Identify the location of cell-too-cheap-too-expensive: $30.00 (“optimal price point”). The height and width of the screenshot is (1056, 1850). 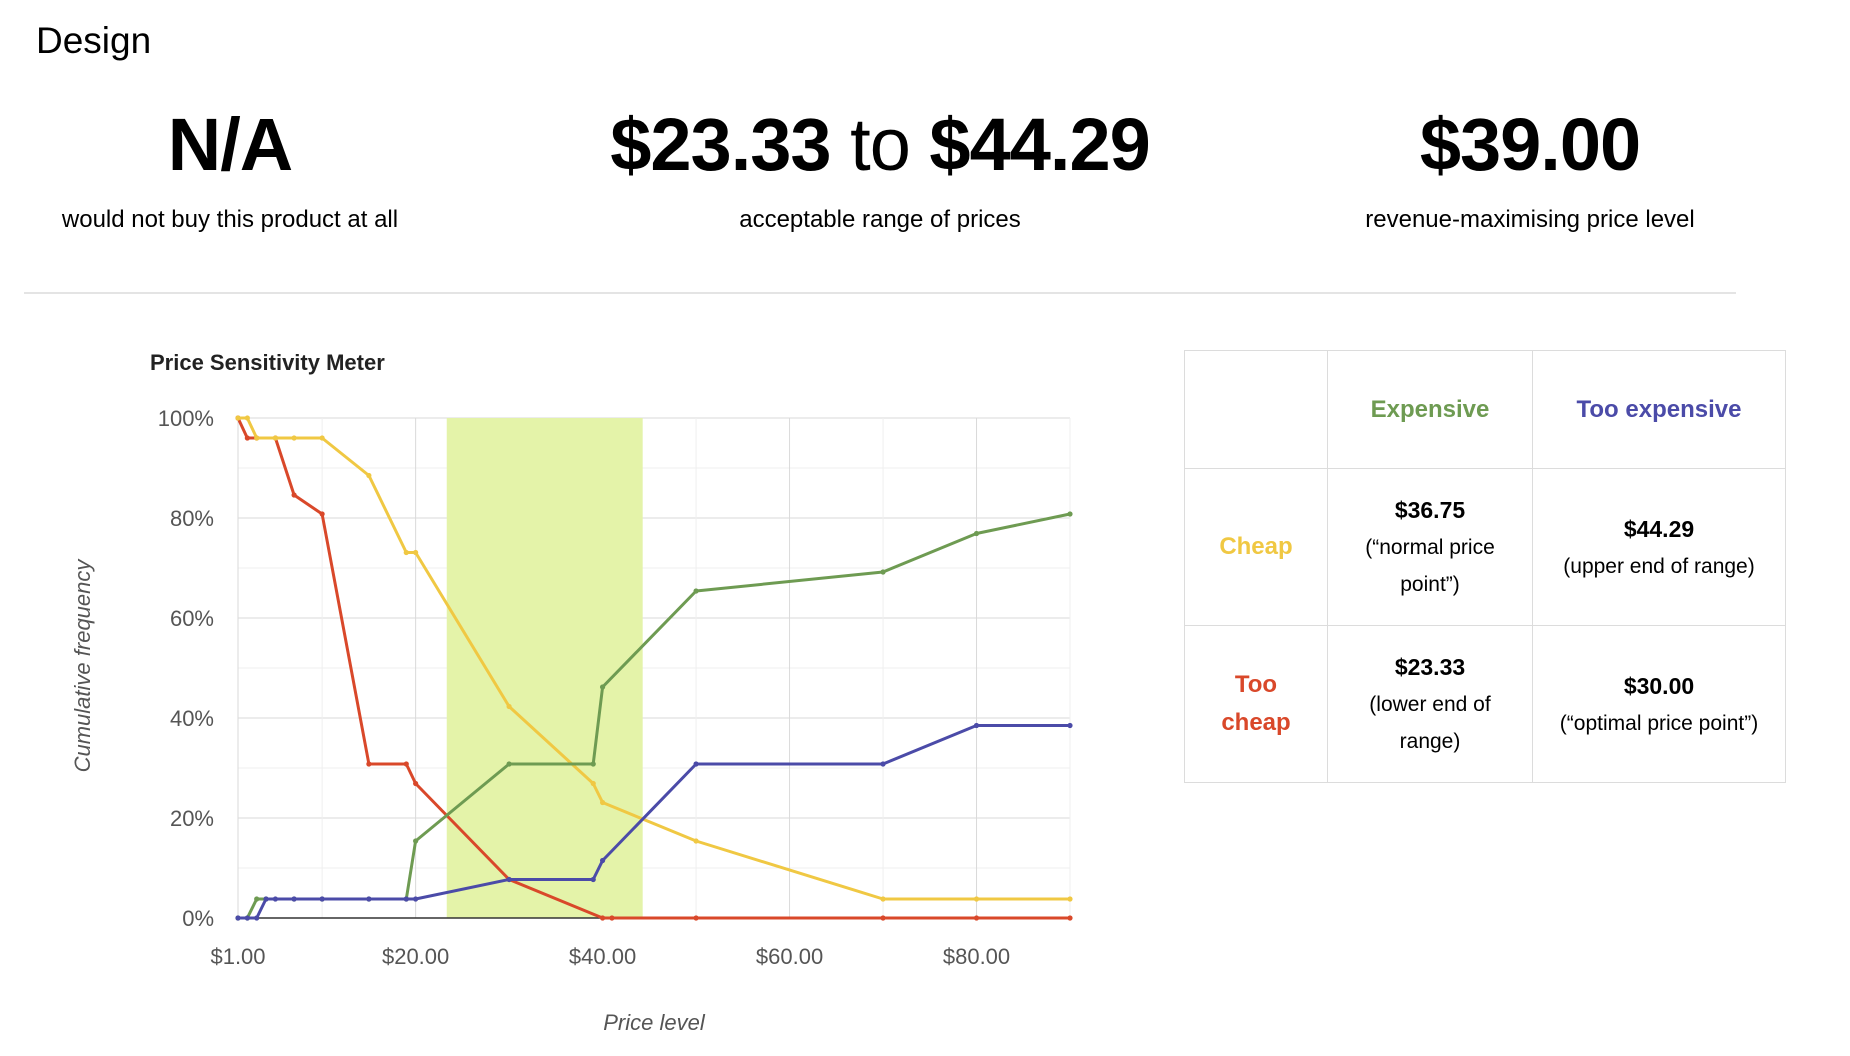
(1659, 704).